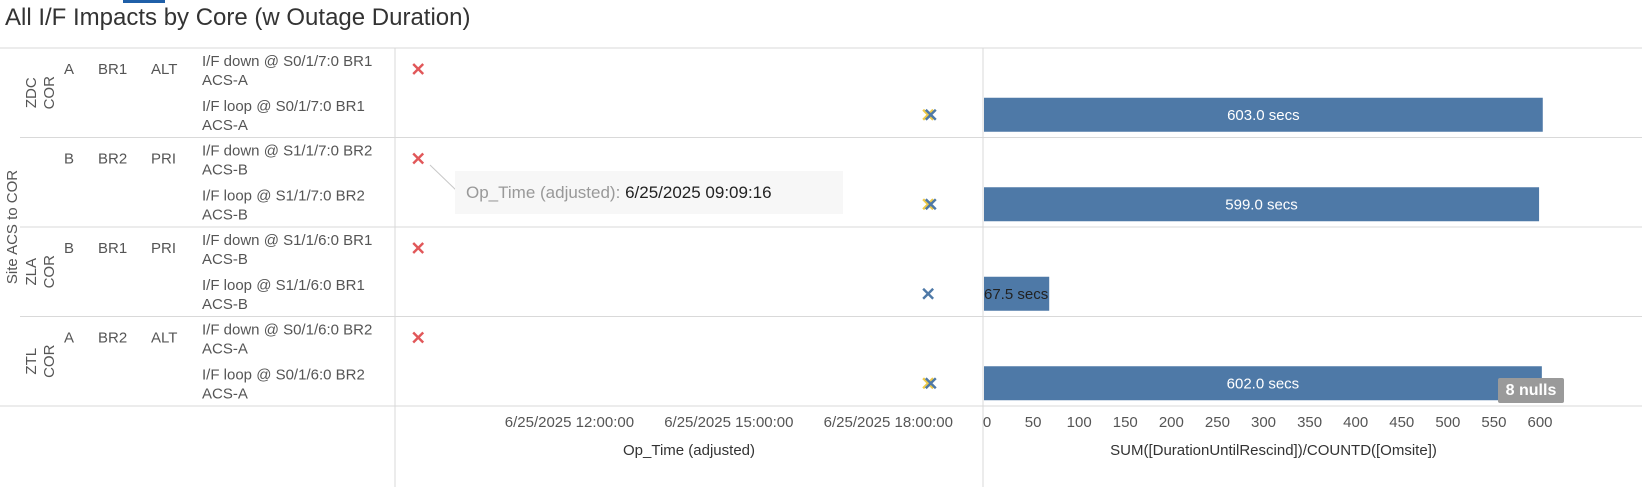 The width and height of the screenshot is (1642, 487). I want to click on title-accent-line, so click(144, 1).